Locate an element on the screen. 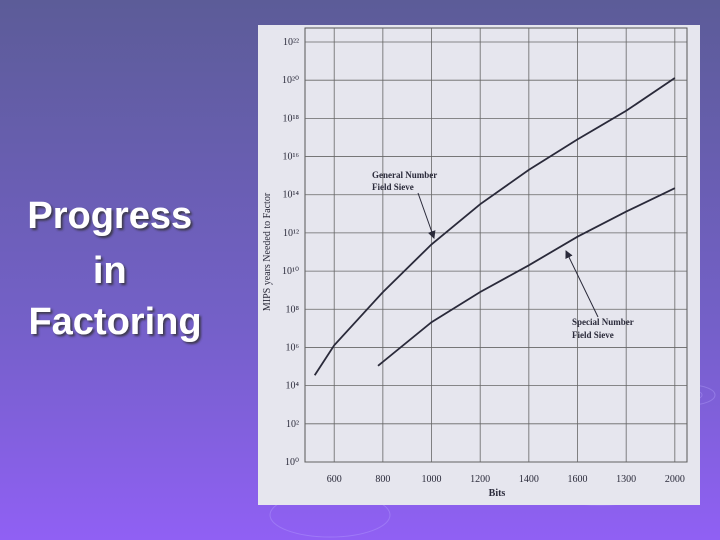 The height and width of the screenshot is (540, 720). series-line is located at coordinates (526, 277).